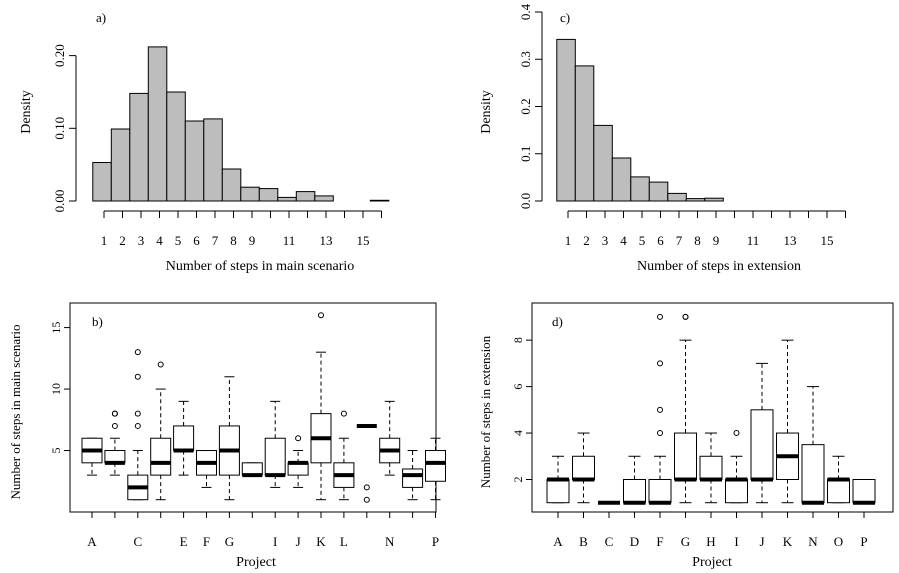 The image size is (899, 573). I want to click on ylabel-b: Number of steps in main scenario, so click(15, 411).